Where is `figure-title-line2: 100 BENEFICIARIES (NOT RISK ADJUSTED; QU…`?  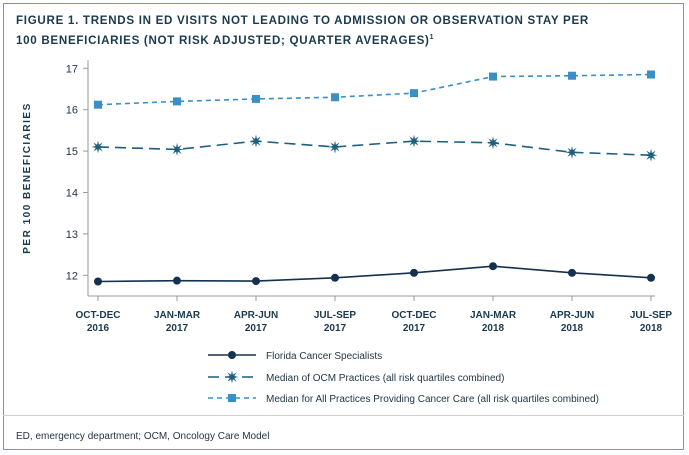
figure-title-line2: 100 BENEFICIARIES (NOT RISK ADJUSTED; QU… is located at coordinates (223, 40).